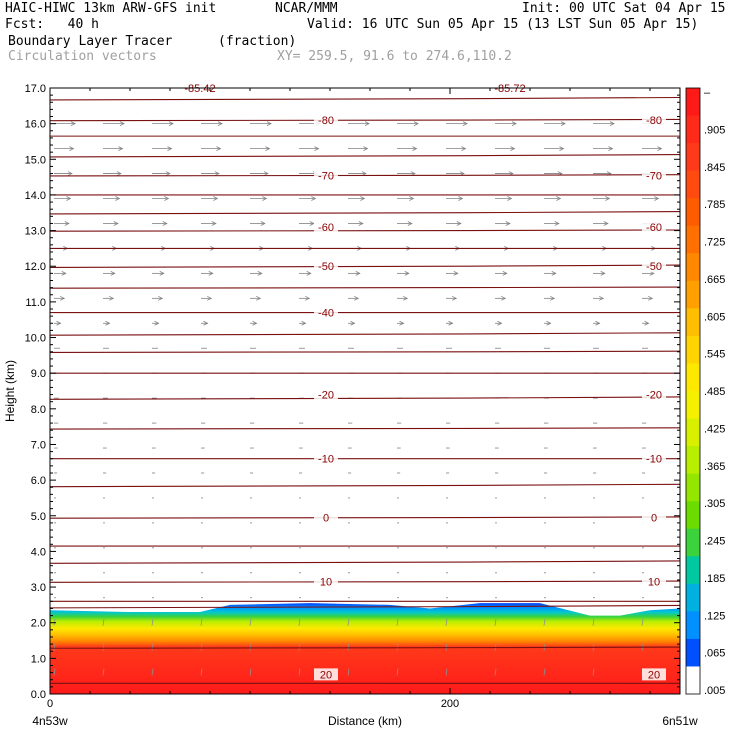 This screenshot has height=740, width=740. Describe the element at coordinates (624, 8) in the screenshot. I see `init-time: Init: 00 UTC Sat 04 Apr 15` at that location.